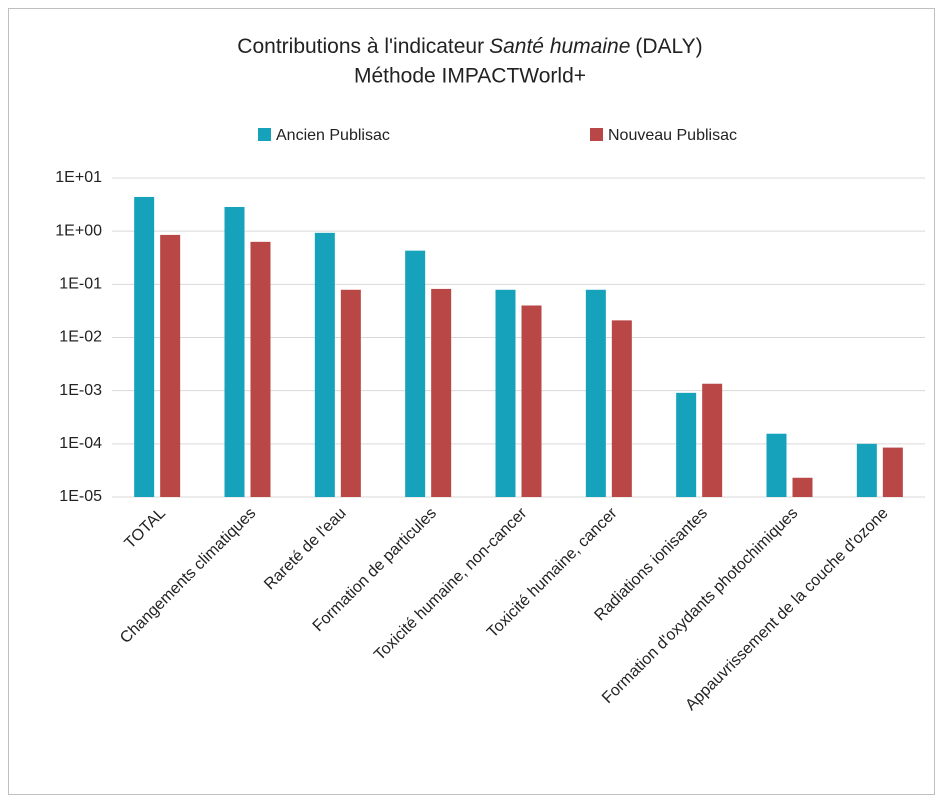  I want to click on title-part: Santé humaine, so click(559, 46).